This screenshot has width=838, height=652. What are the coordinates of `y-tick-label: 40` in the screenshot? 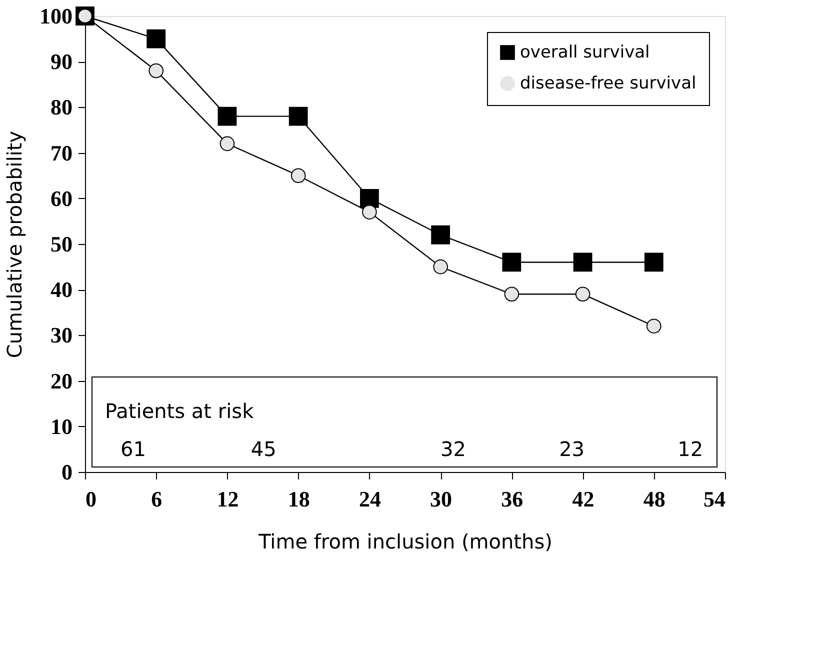 It's located at (61, 289).